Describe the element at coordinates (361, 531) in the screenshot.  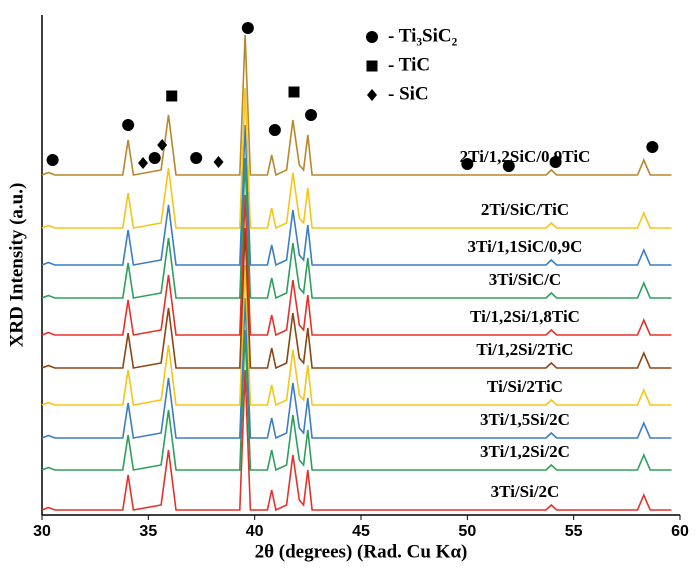
I see `x-tick-label: 45` at that location.